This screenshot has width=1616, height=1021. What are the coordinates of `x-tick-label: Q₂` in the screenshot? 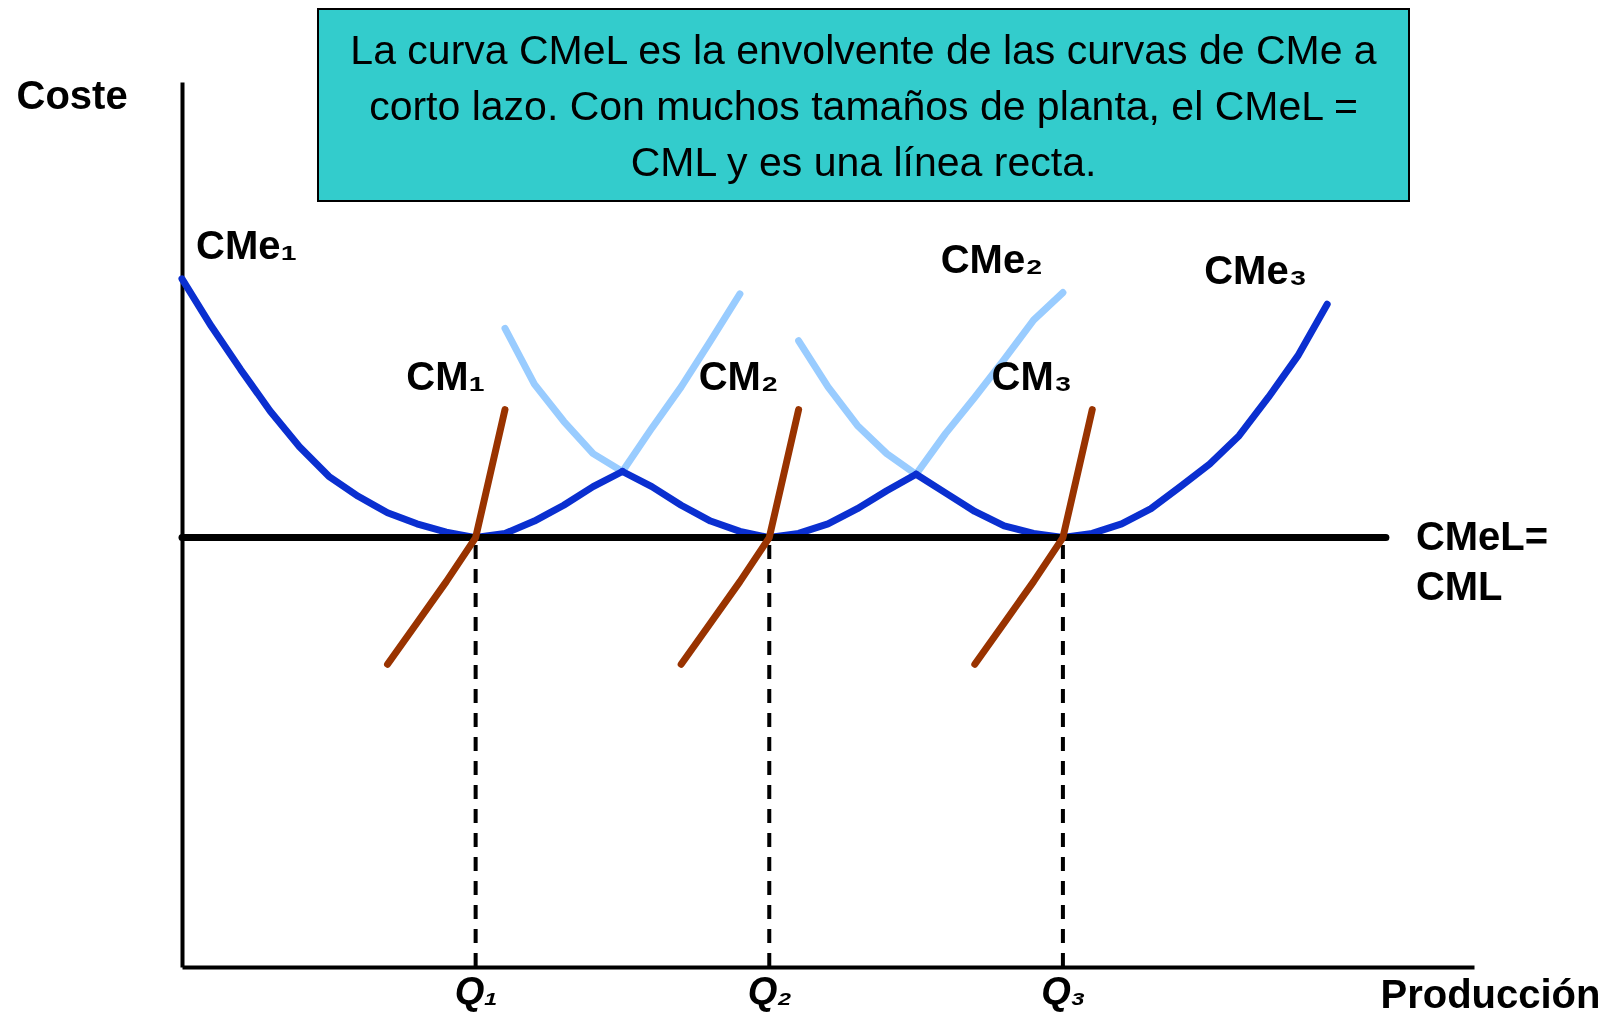 It's located at (769, 990).